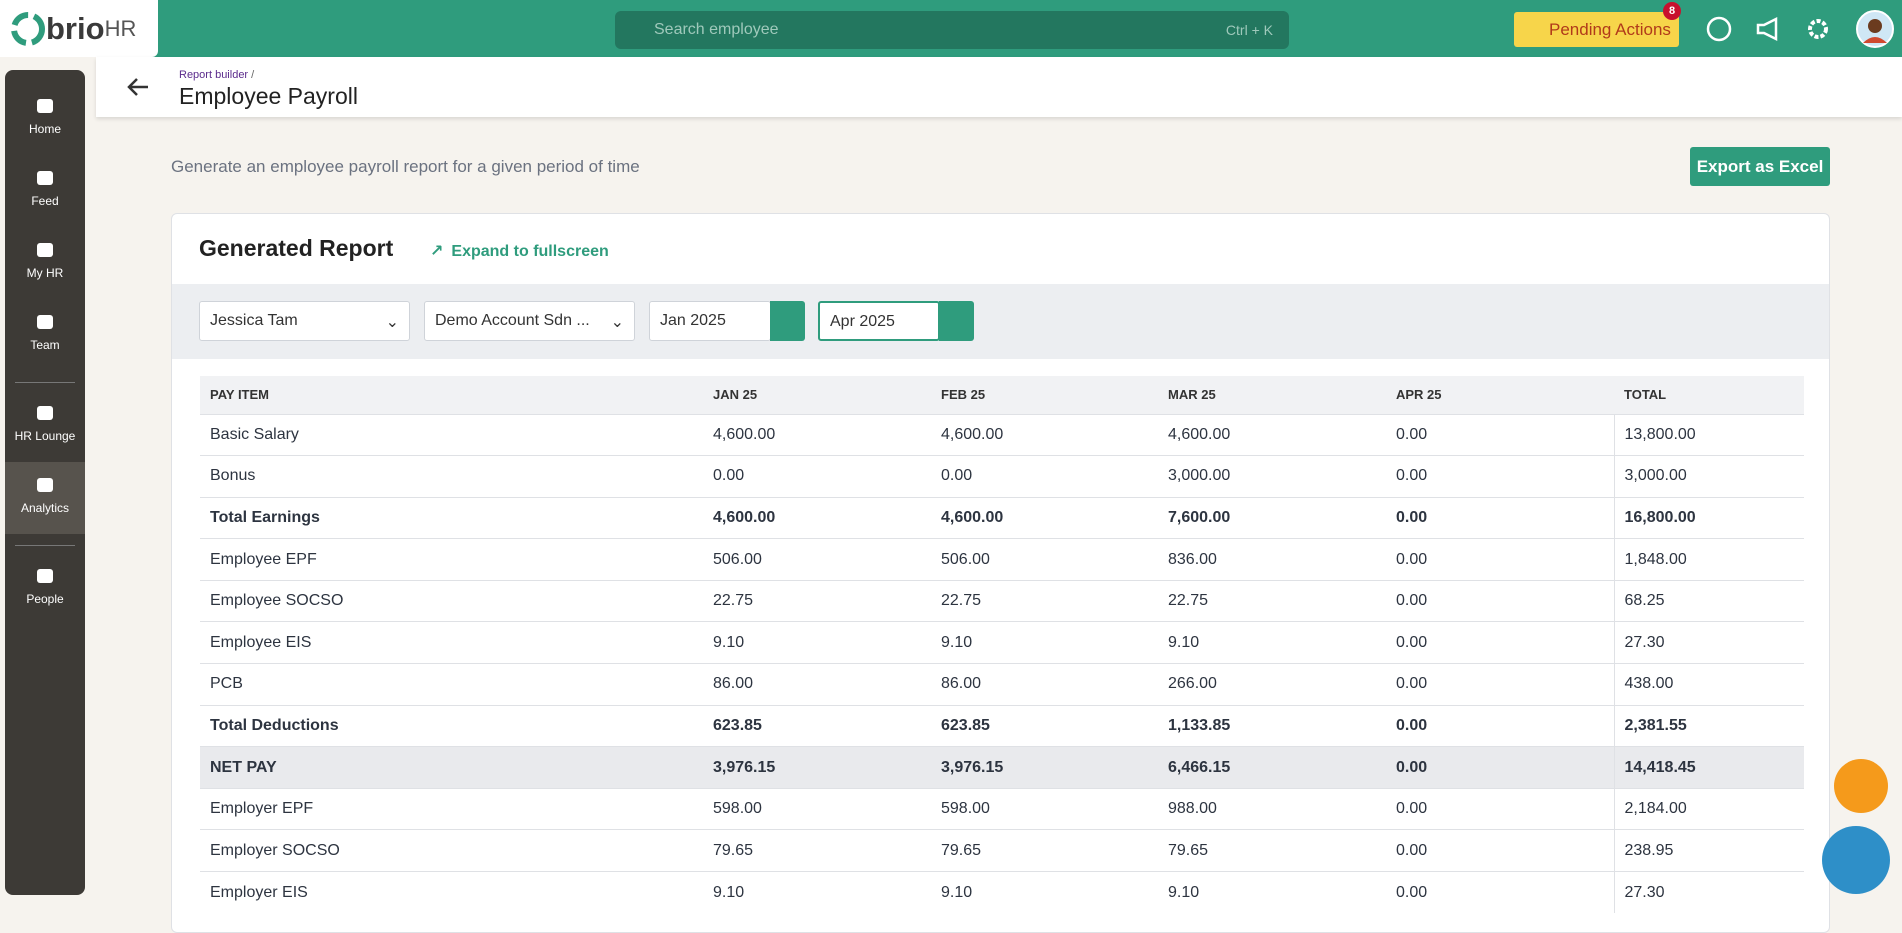 This screenshot has width=1902, height=933. Describe the element at coordinates (693, 320) in the screenshot. I see `start-value: Jan 2025` at that location.